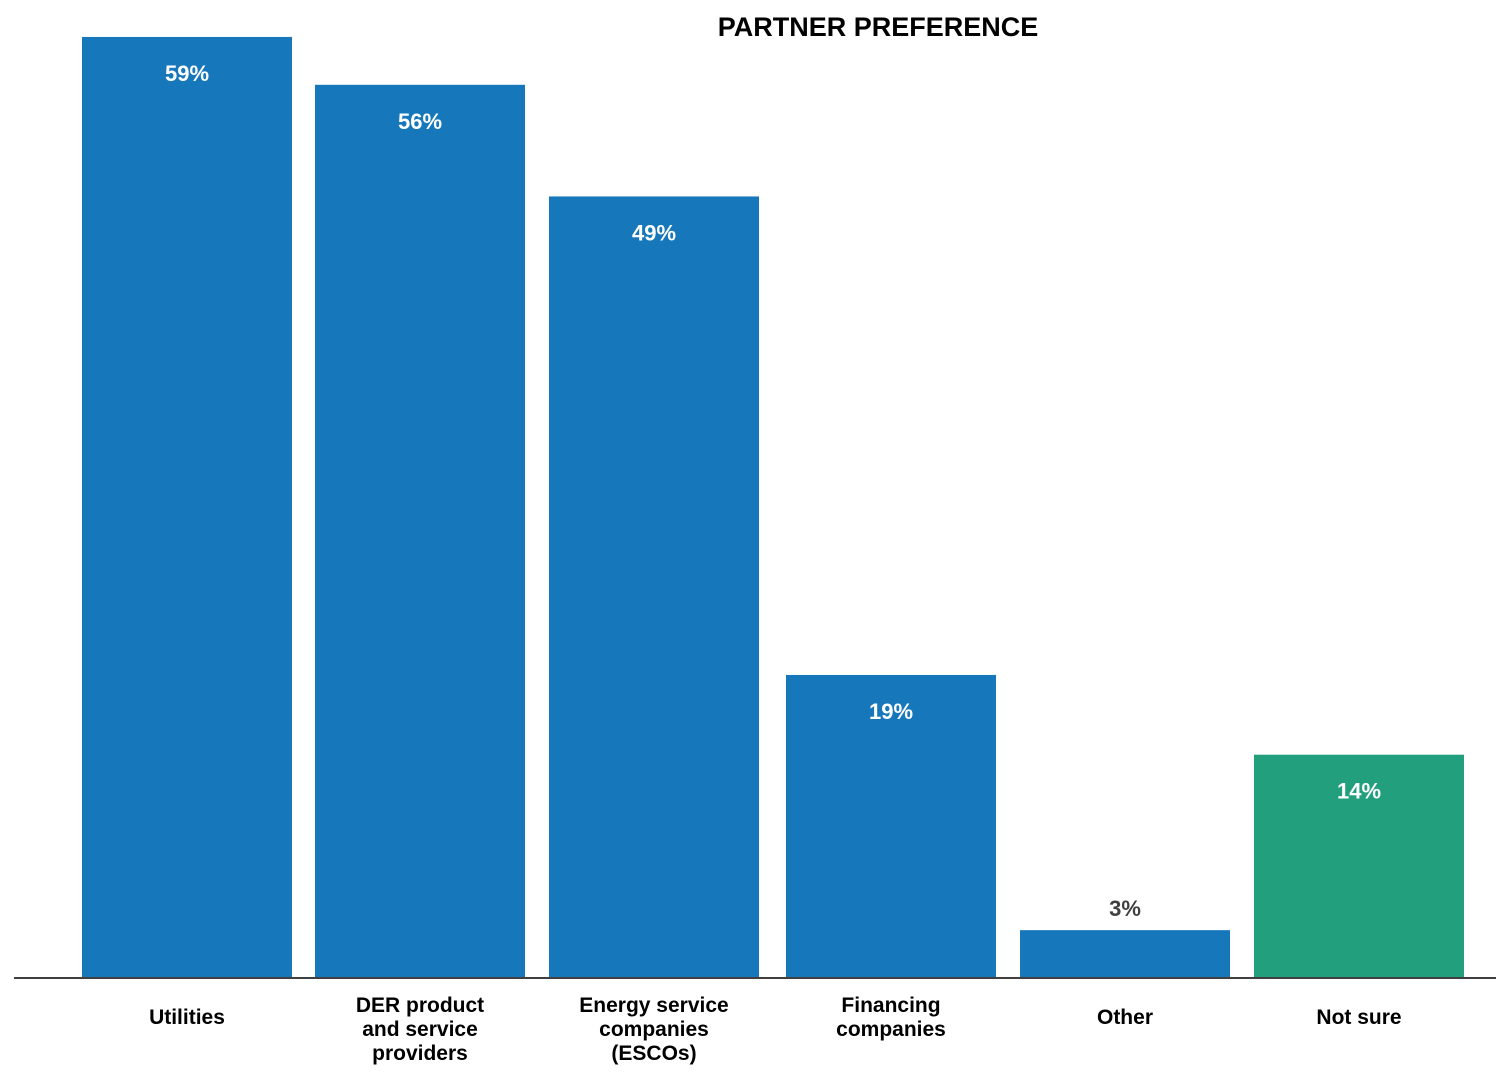  I want to click on chart-title: PARTNER PREFERENCE, so click(878, 27).